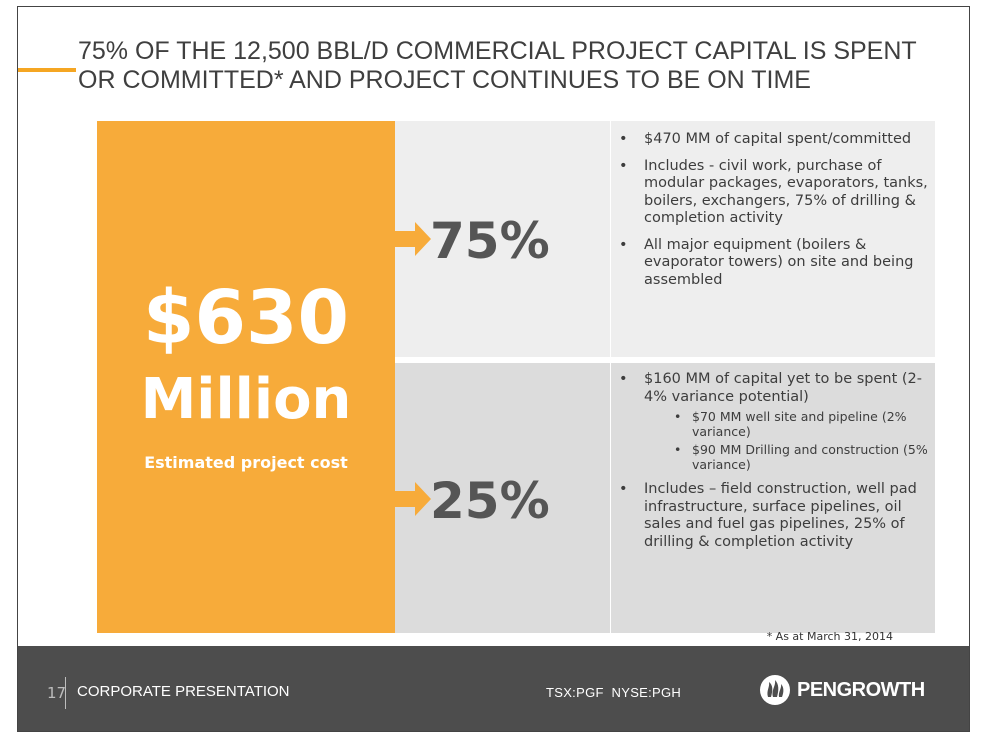 This screenshot has width=988, height=743. What do you see at coordinates (490, 501) in the screenshot?
I see `remaining-percent: 25%` at bounding box center [490, 501].